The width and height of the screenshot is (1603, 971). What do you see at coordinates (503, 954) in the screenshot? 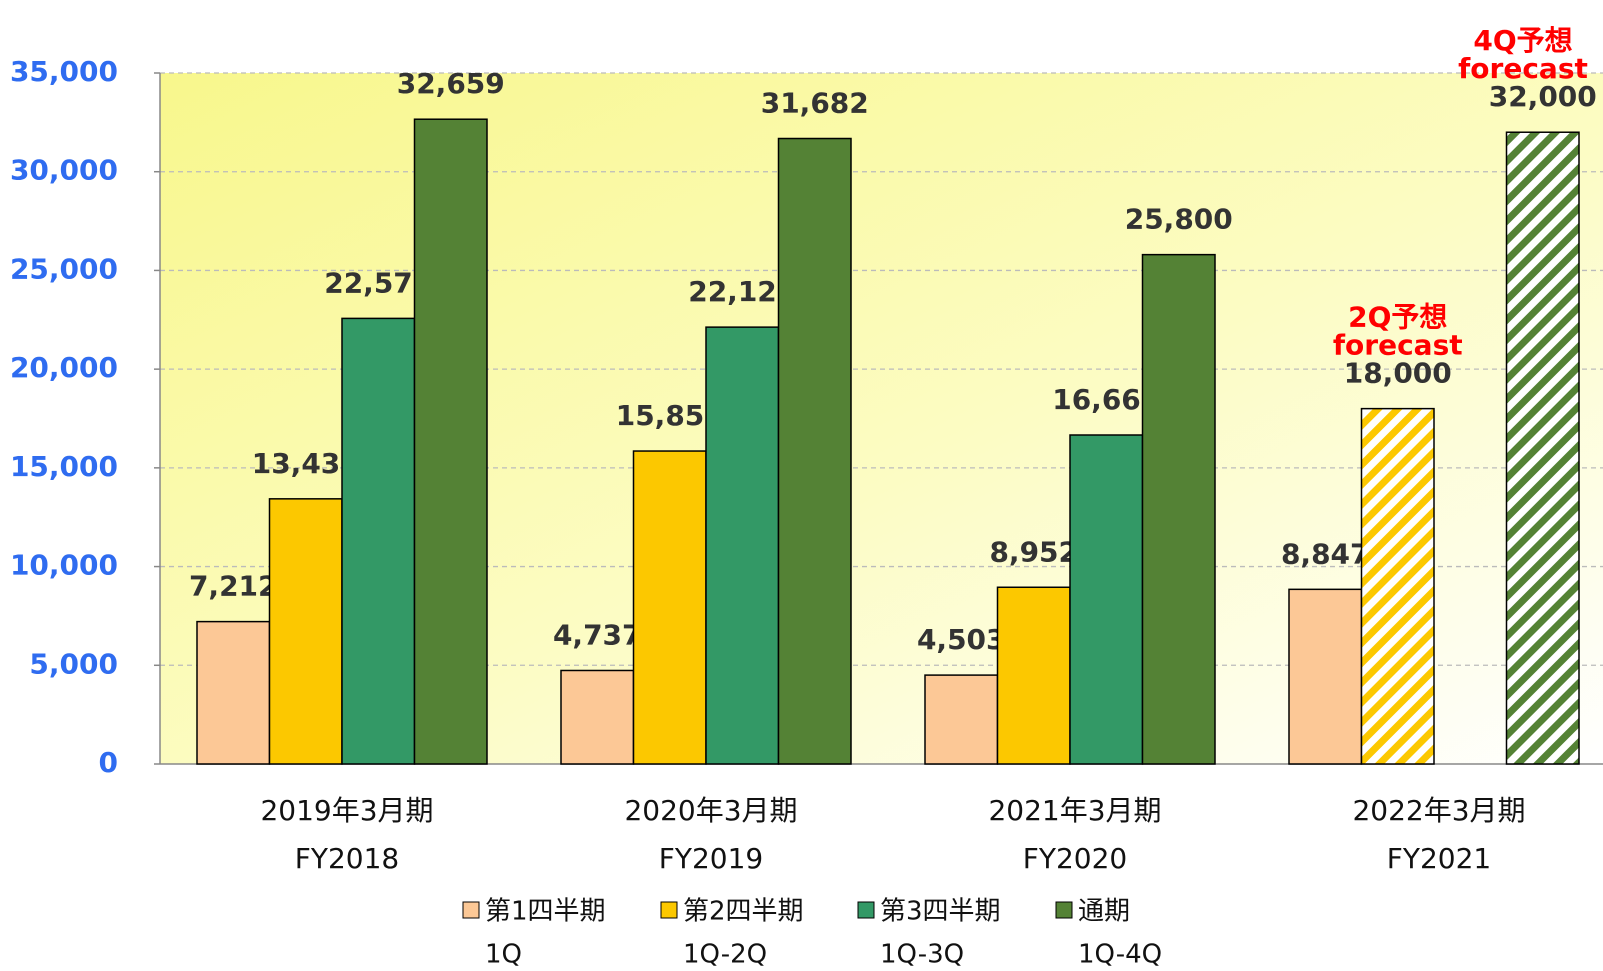
I see `legend-label: 1Q` at bounding box center [503, 954].